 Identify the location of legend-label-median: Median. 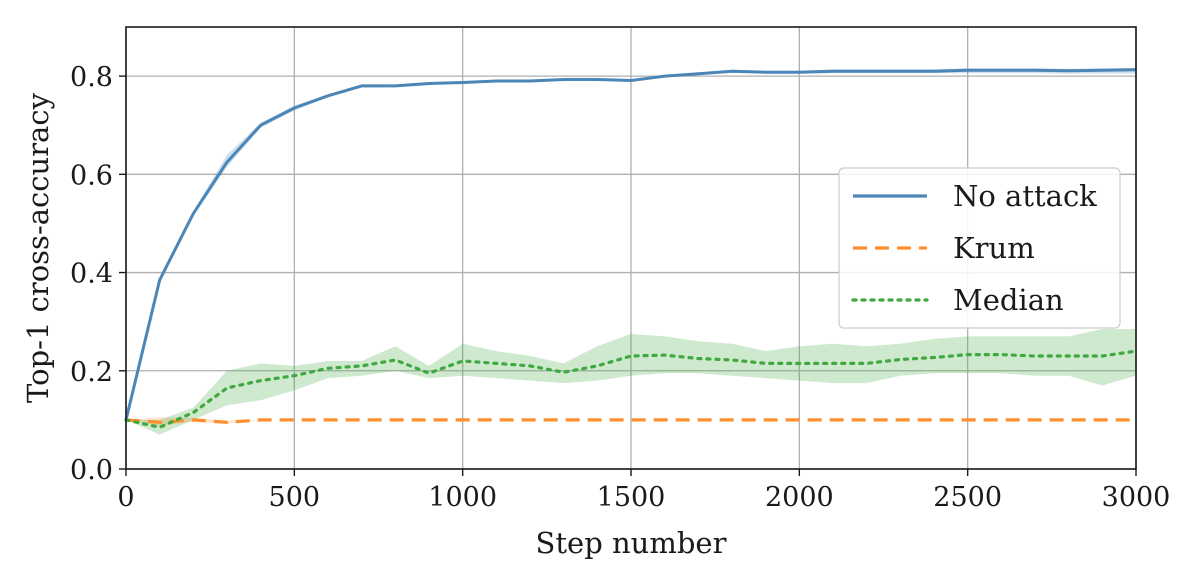
(1008, 300).